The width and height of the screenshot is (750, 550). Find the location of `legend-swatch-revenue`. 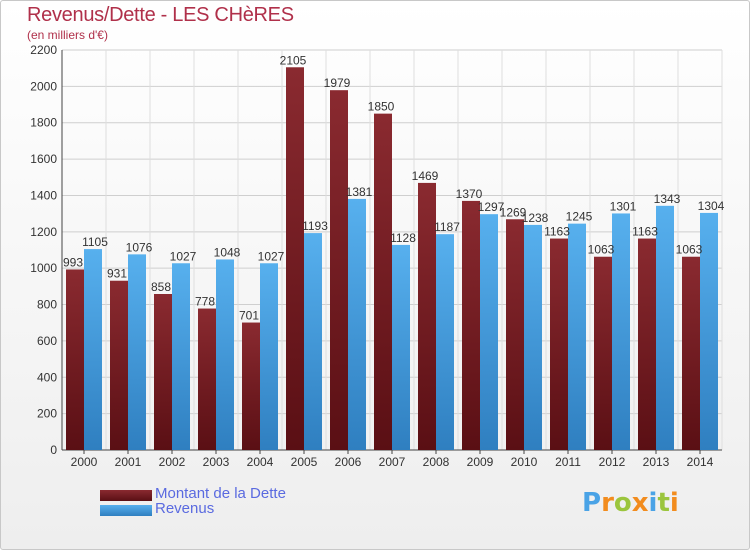

legend-swatch-revenue is located at coordinates (126, 510).